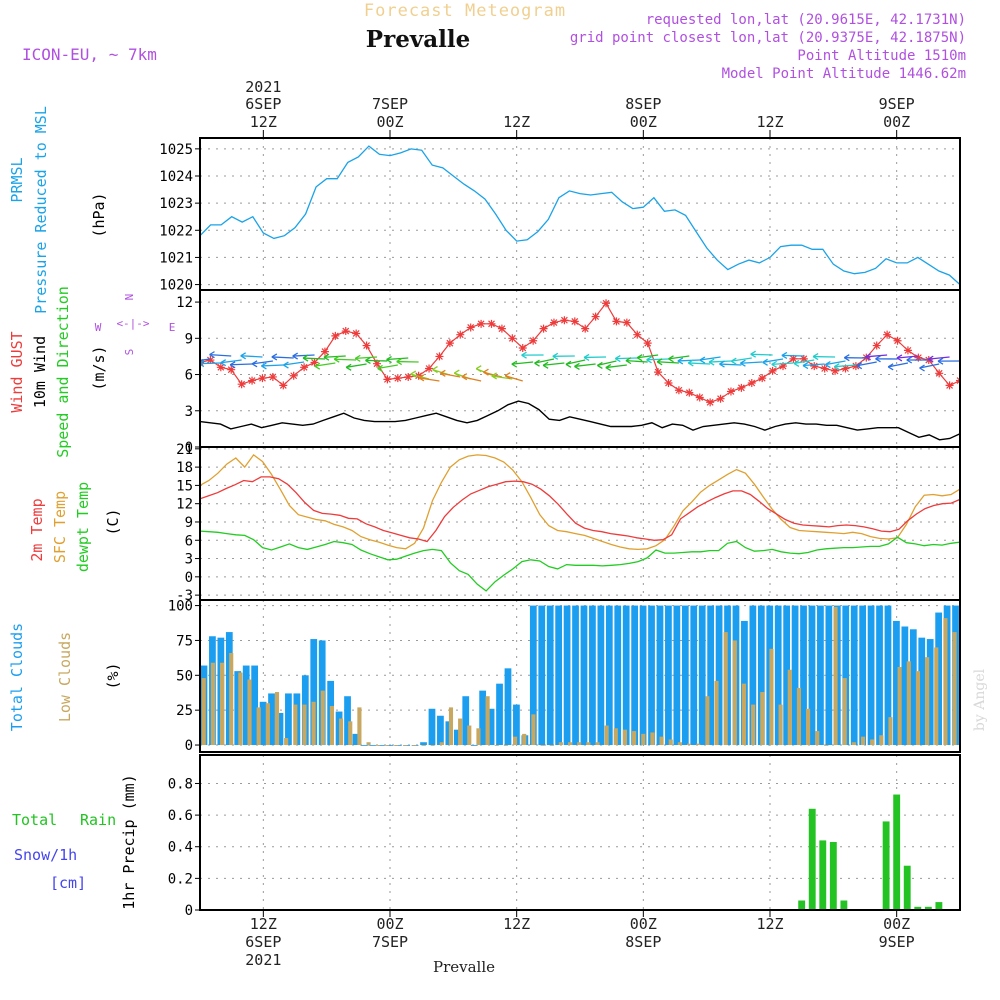  Describe the element at coordinates (60, 527) in the screenshot. I see `label-sfc-temp: SFC Temp` at that location.